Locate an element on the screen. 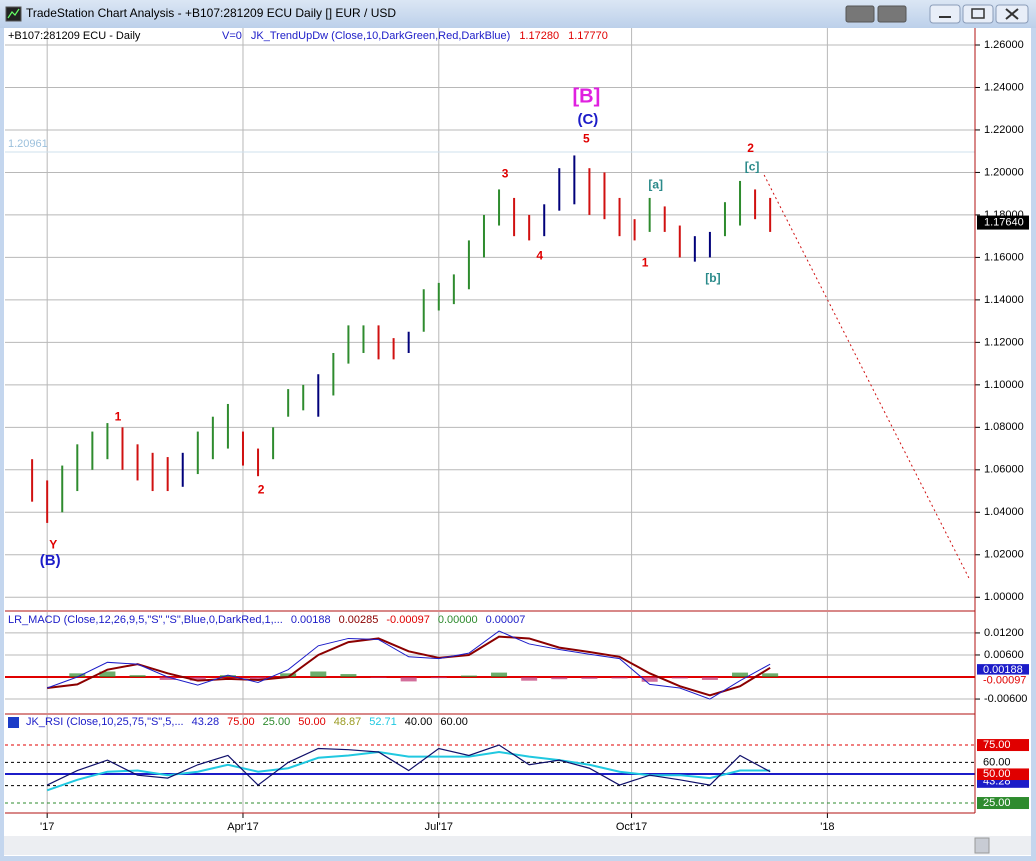 The image size is (1036, 861). header-item: 1.17770 is located at coordinates (588, 36).